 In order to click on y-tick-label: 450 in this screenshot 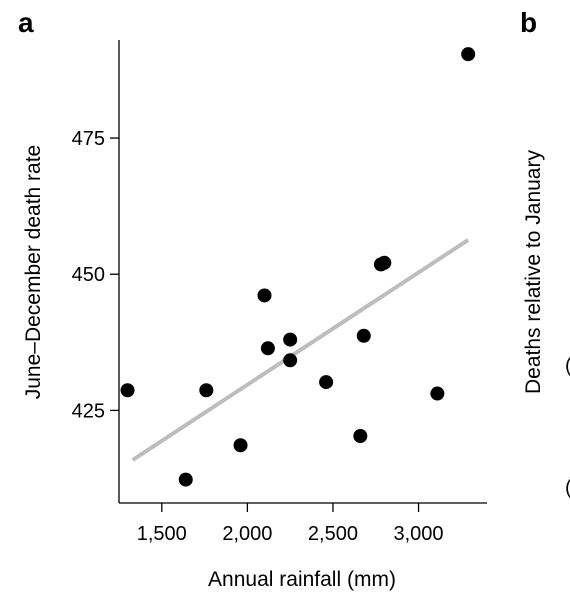, I will do `click(88, 275)`.